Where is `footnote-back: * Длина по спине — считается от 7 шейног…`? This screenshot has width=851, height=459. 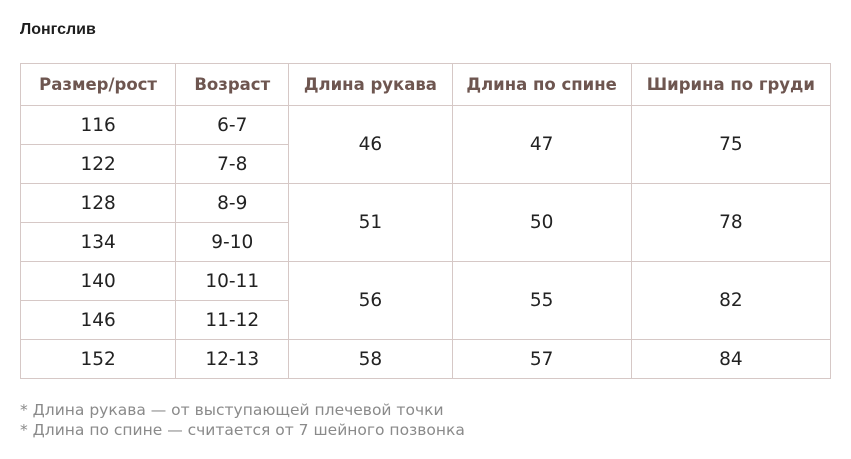
footnote-back: * Длина по спине — считается от 7 шейног… is located at coordinates (242, 430).